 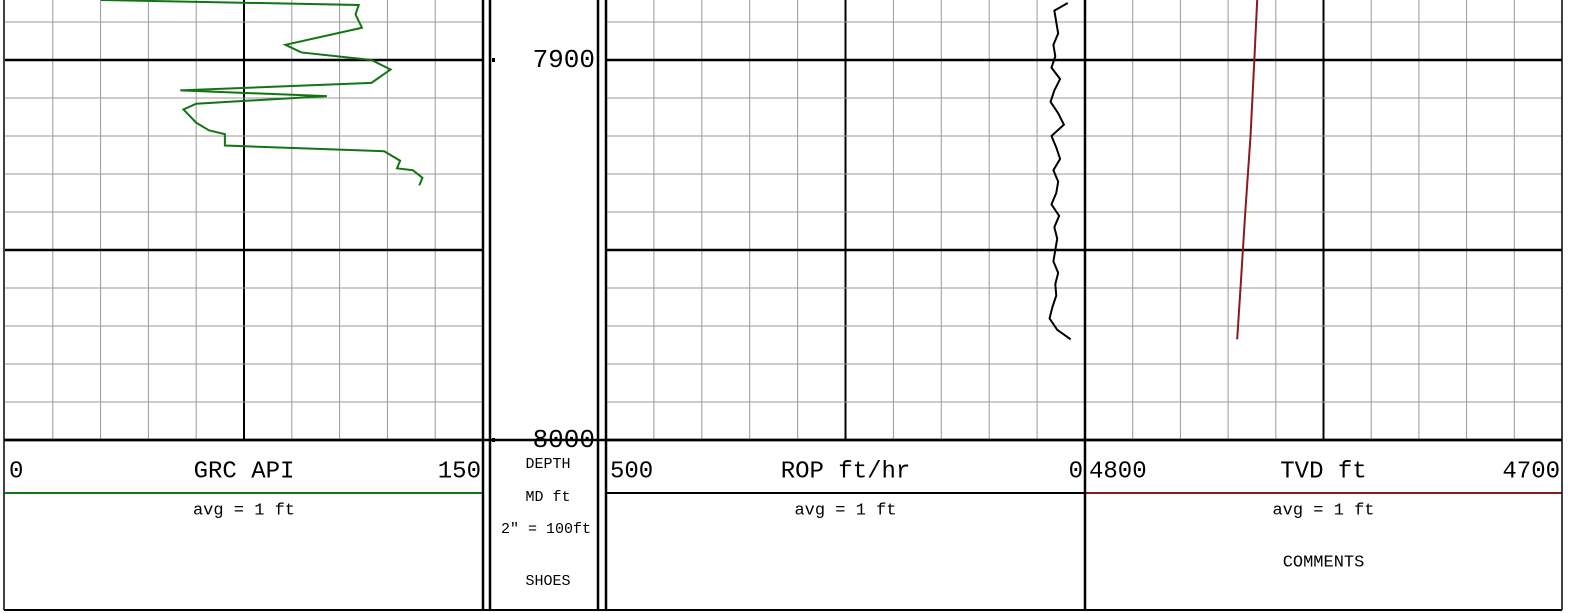 What do you see at coordinates (631, 471) in the screenshot?
I see `x-tick-label: 500` at bounding box center [631, 471].